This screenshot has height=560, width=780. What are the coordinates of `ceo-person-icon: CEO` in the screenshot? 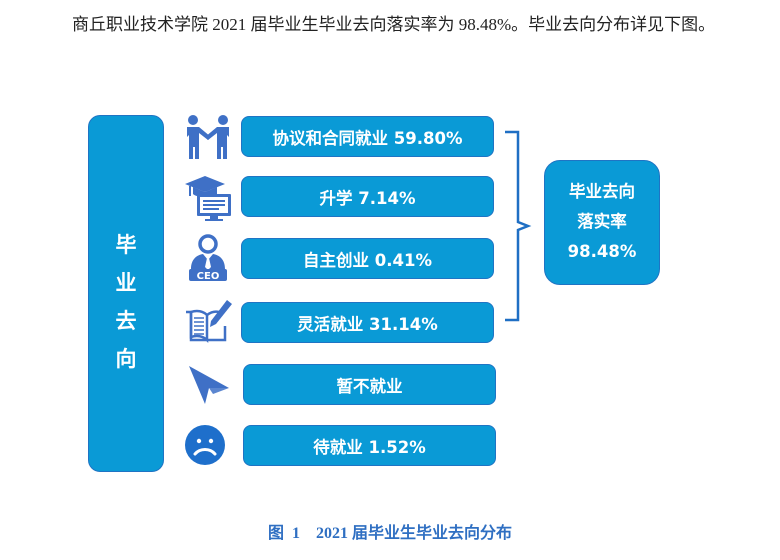 It's located at (208, 258).